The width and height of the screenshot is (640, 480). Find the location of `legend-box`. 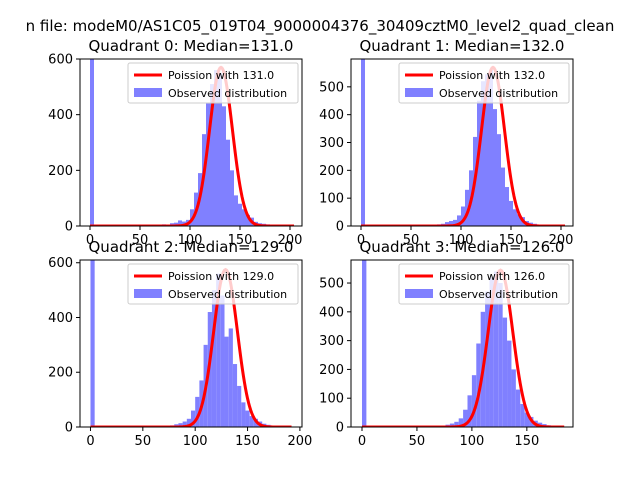

legend-box is located at coordinates (213, 83).